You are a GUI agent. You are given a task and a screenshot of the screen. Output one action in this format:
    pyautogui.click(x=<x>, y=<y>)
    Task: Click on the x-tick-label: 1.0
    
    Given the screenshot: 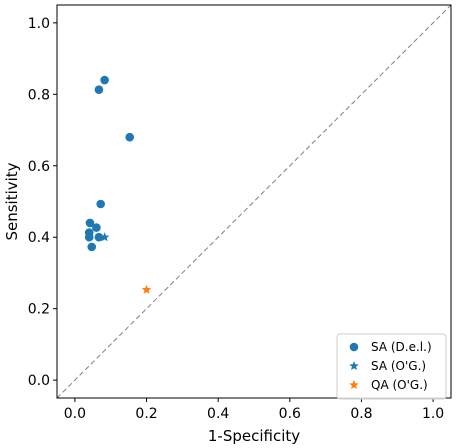 What is the action you would take?
    pyautogui.click(x=433, y=414)
    